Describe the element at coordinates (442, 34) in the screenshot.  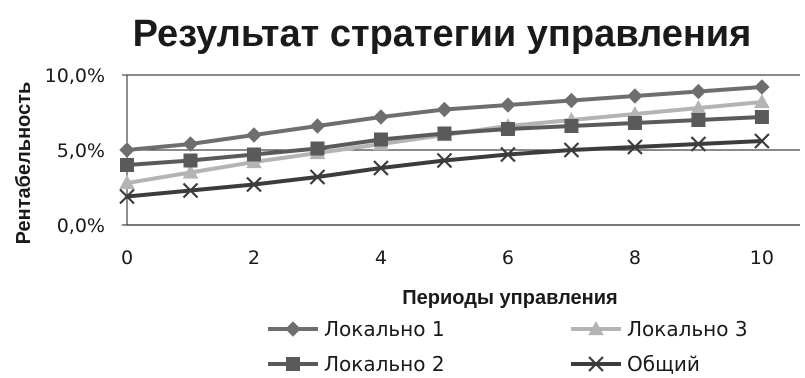
I see `chart-title: Результат стратегии управления` at that location.